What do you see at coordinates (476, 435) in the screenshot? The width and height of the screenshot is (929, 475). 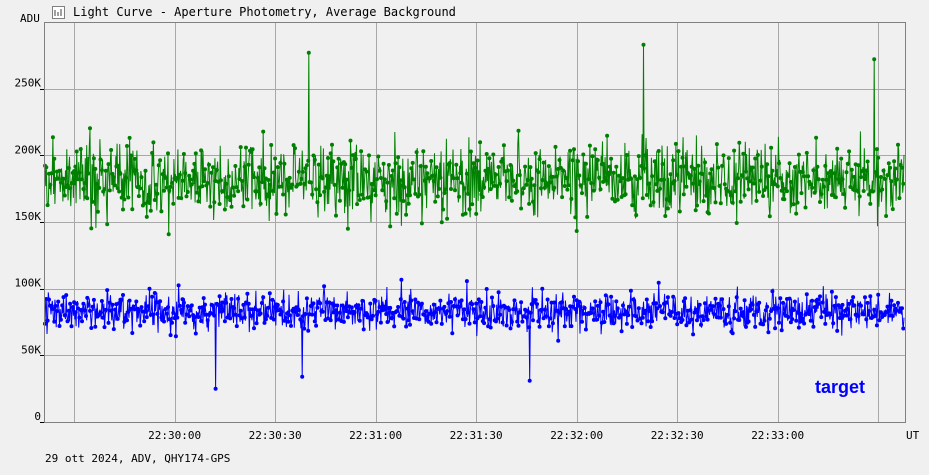 I see `x-tick-label: 22:31:30` at bounding box center [476, 435].